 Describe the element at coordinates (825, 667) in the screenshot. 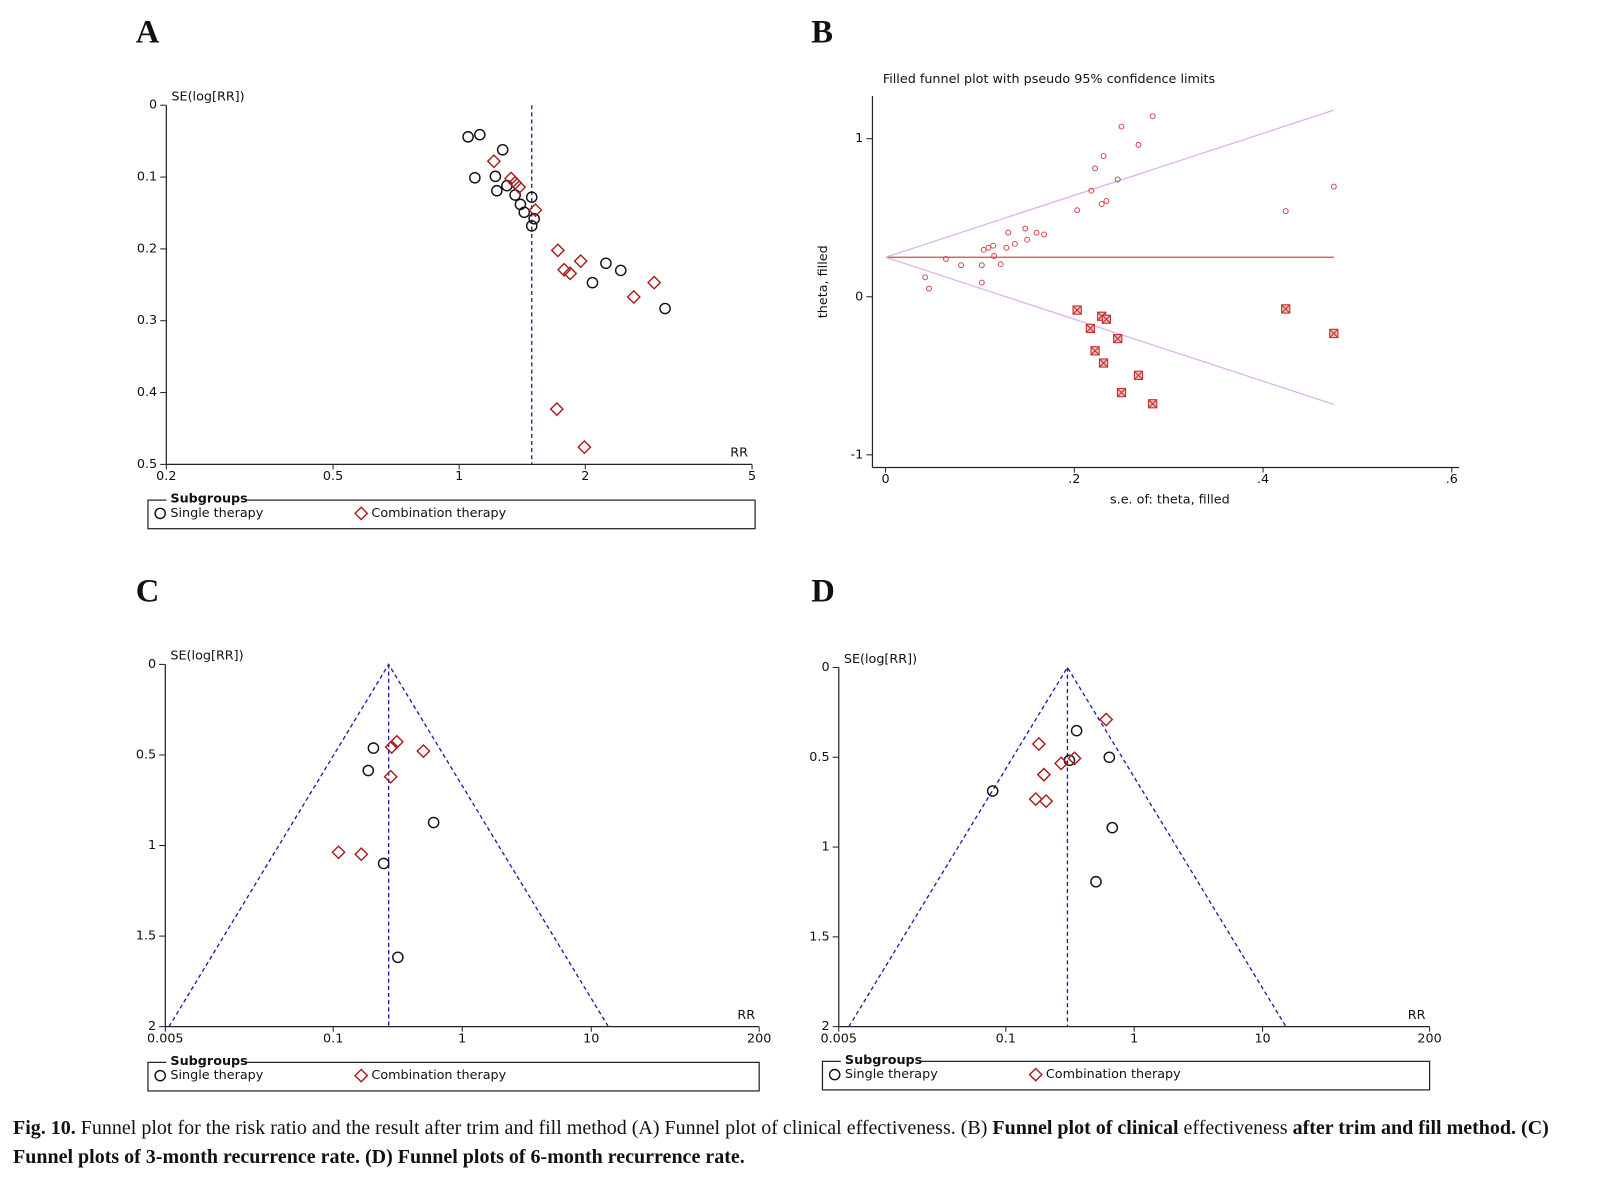

I see `y-tick-label: 0` at that location.